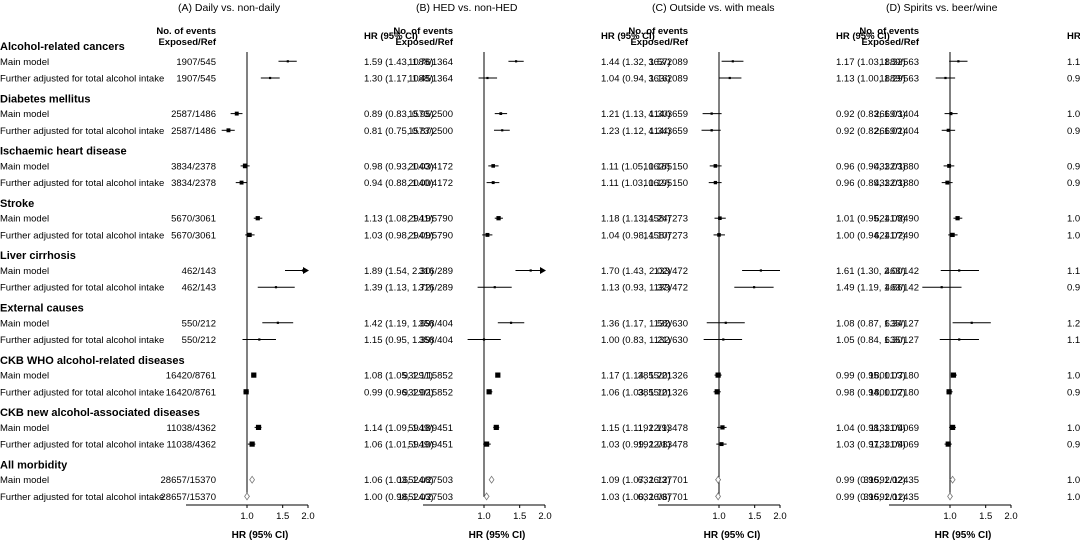 Image resolution: width=1080 pixels, height=545 pixels. What do you see at coordinates (1073, 497) in the screenshot?
I see `hr-ci-text: 1.00 (0.98, 1.03)` at bounding box center [1073, 497].